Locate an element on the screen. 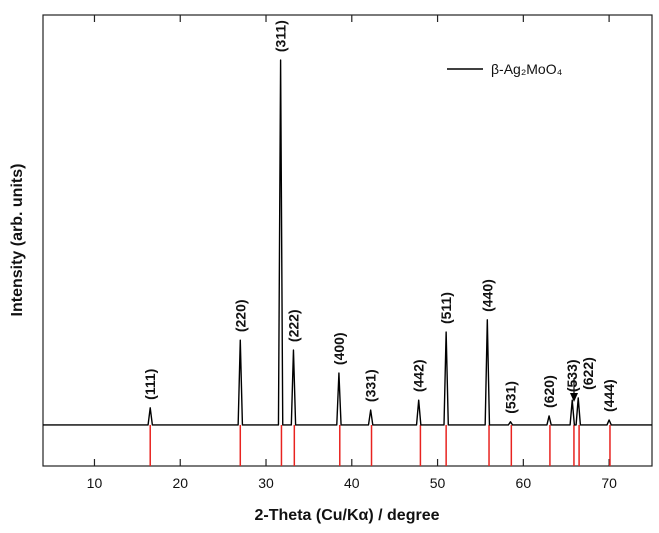 The width and height of the screenshot is (659, 533). peak-label: (622) is located at coordinates (588, 373).